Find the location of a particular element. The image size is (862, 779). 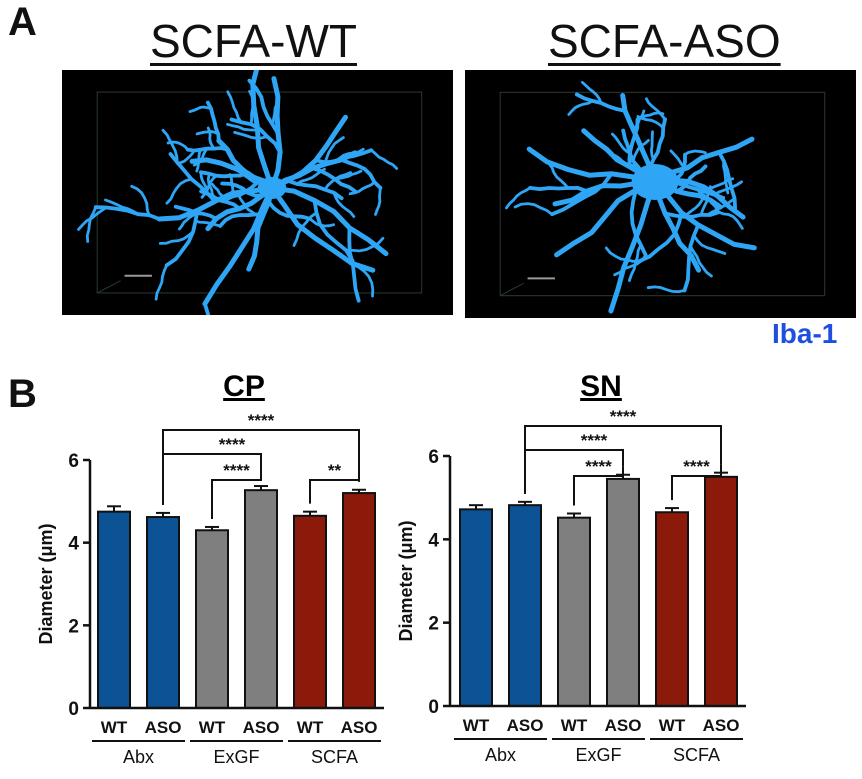

y-tick-label: 4 is located at coordinates (433, 540).